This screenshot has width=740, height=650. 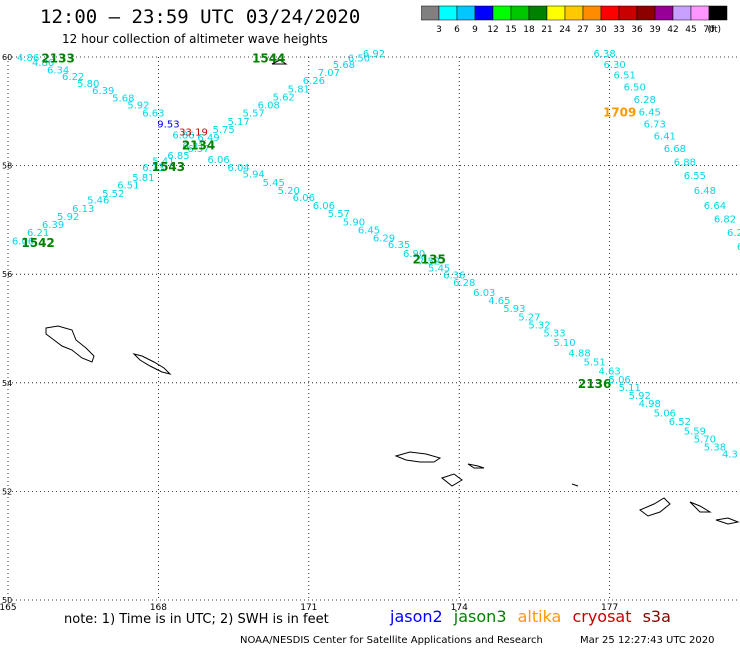 I want to click on pass-time-label: 1542, so click(x=37, y=243).